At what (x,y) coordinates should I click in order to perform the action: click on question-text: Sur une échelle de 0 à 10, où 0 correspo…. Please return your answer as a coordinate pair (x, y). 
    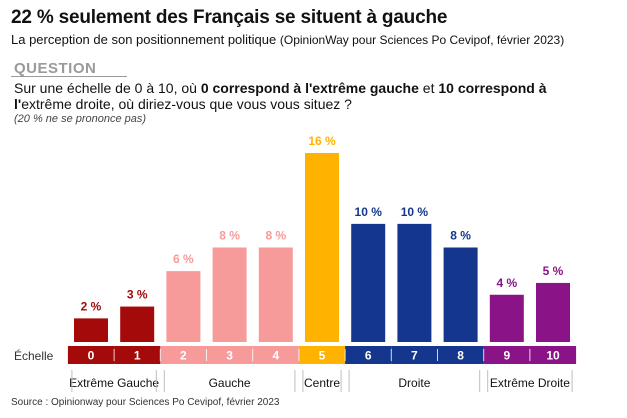
    Looking at the image, I should click on (294, 96).